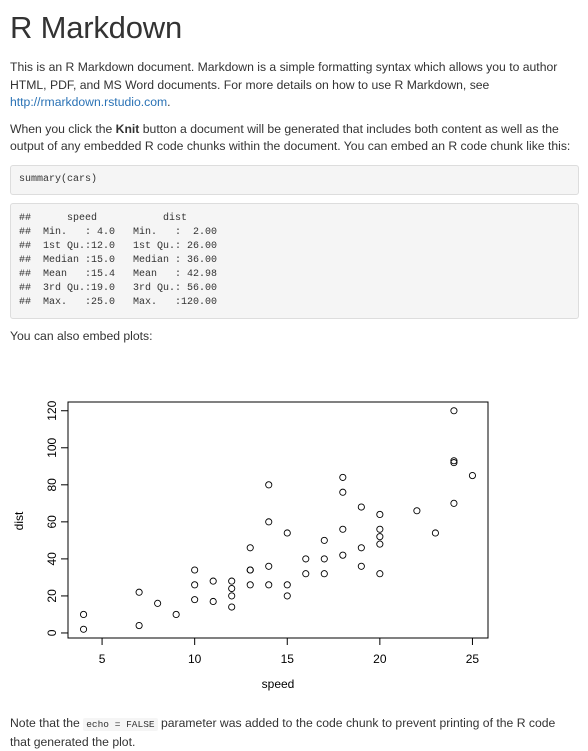 This screenshot has width=588, height=751. What do you see at coordinates (52, 447) in the screenshot?
I see `y-tick-label: 100` at bounding box center [52, 447].